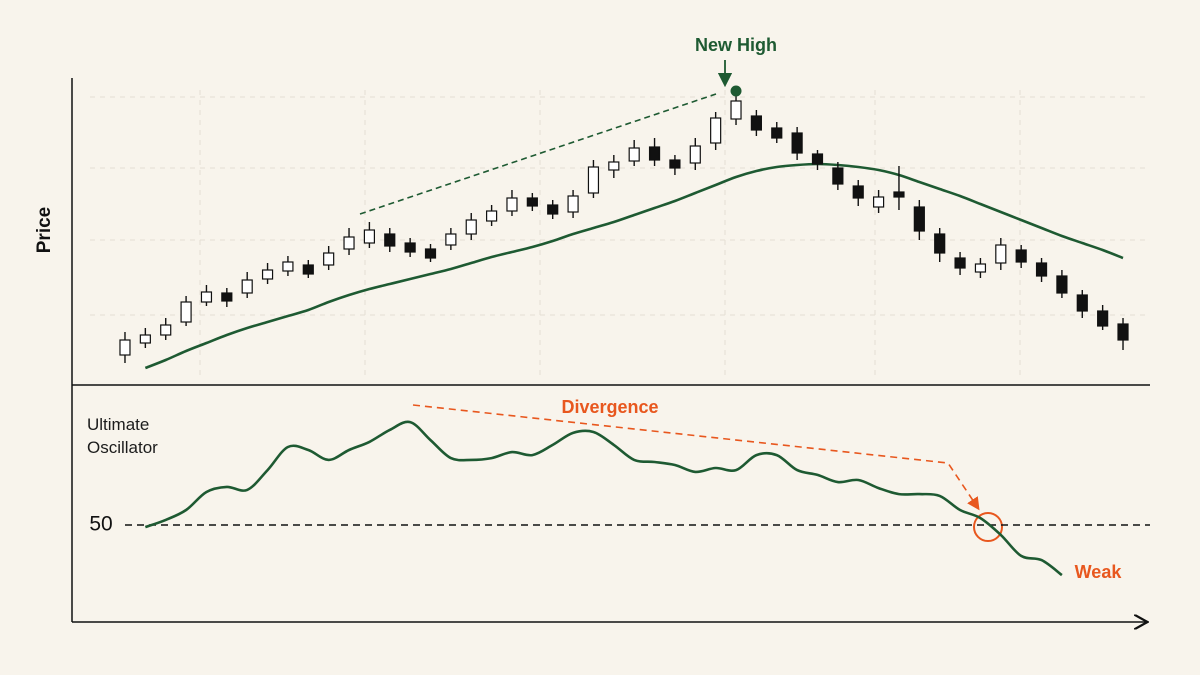  I want to click on highlight-circle, so click(988, 527).